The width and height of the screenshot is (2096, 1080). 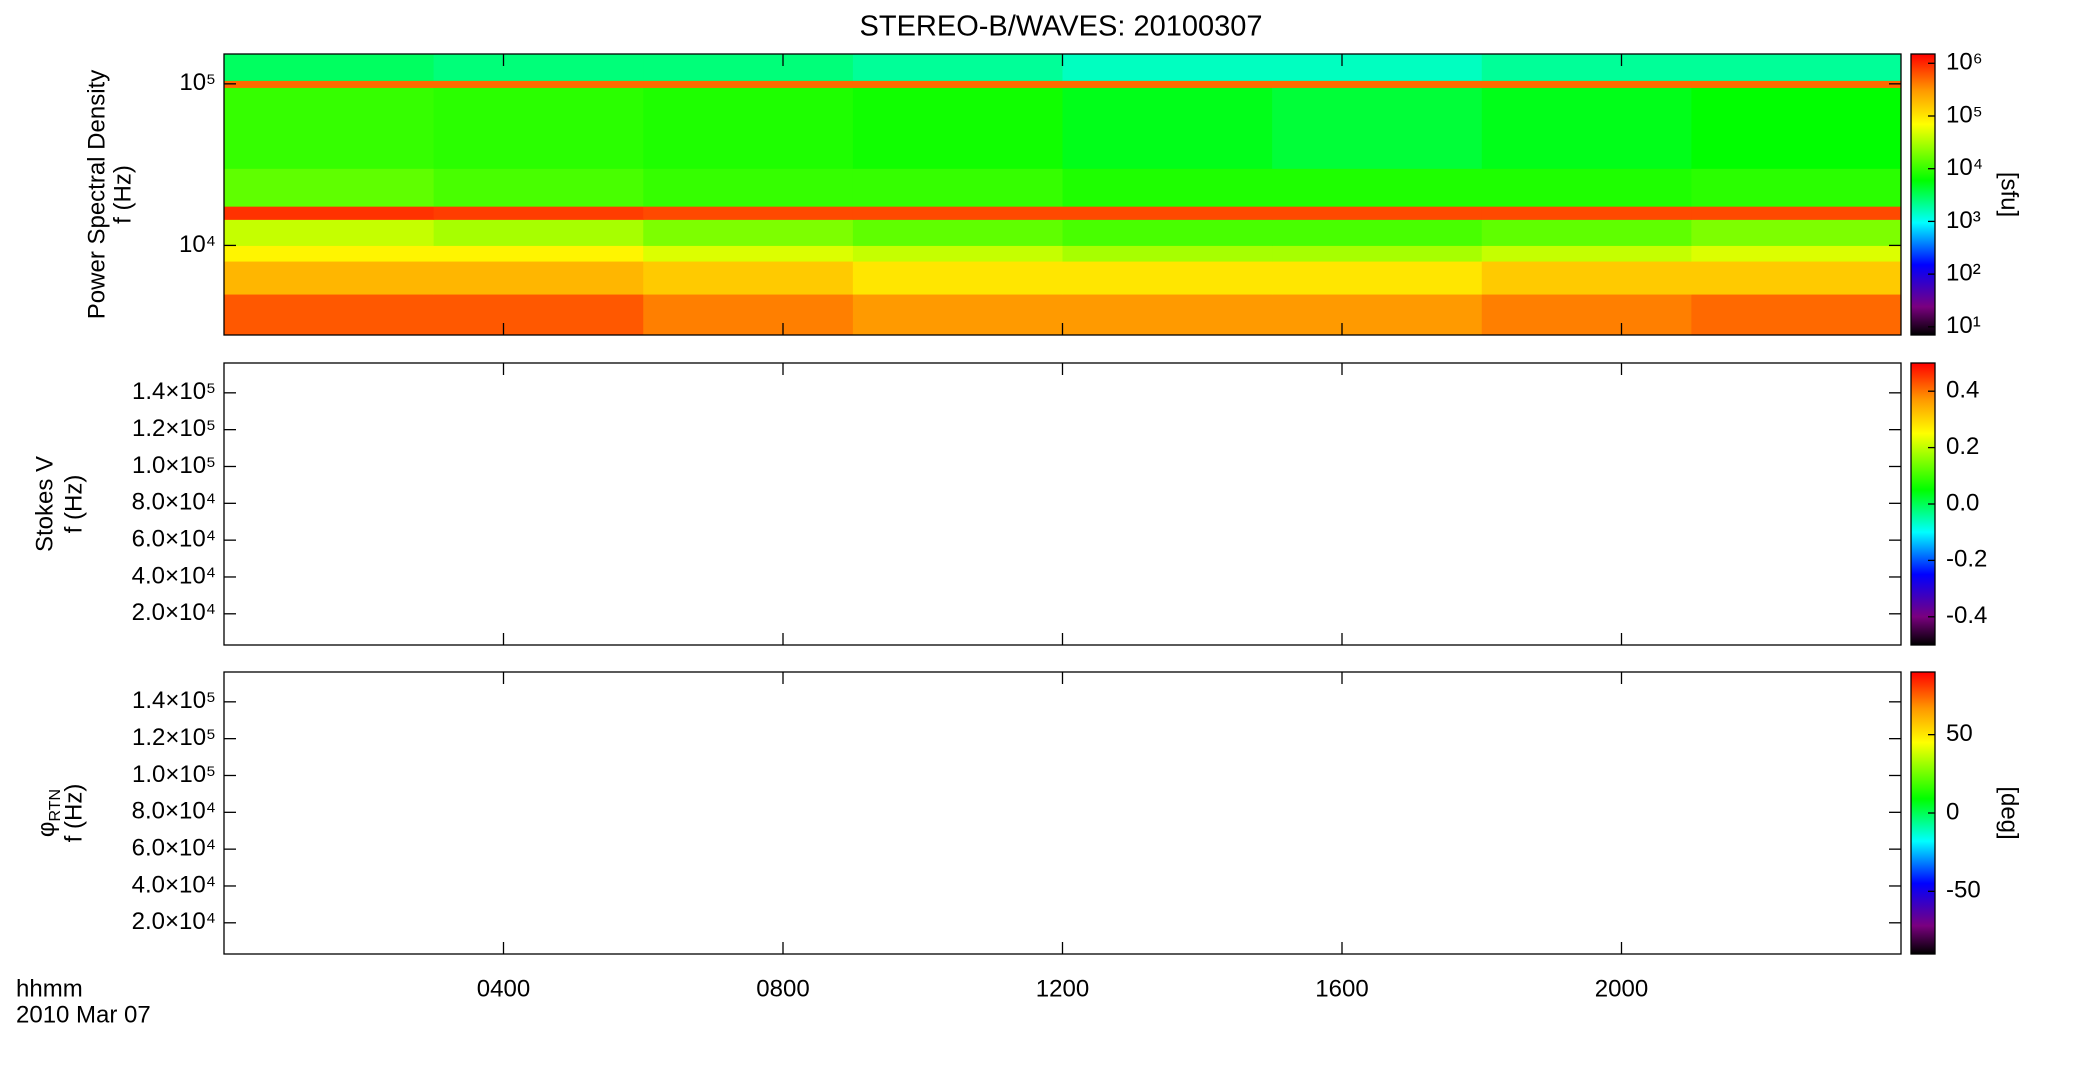 I want to click on date-label: 2010 Mar 07, so click(x=83, y=1014).